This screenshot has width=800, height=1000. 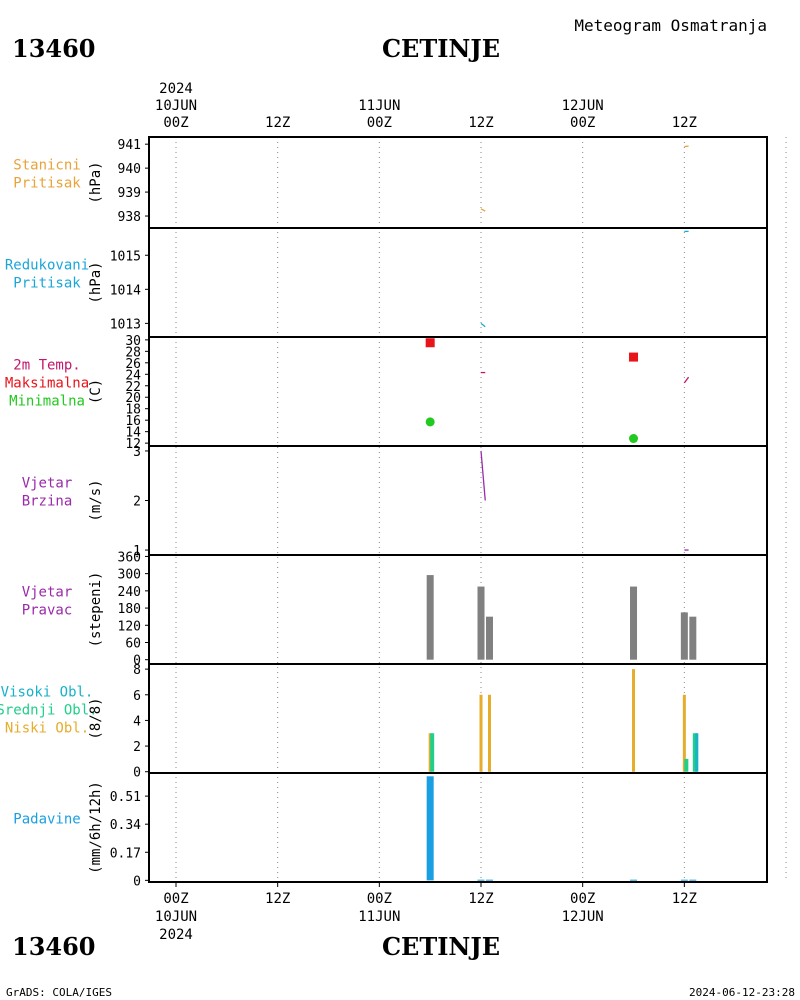 What do you see at coordinates (483, 475) in the screenshot?
I see `wind-speed-line-segment` at bounding box center [483, 475].